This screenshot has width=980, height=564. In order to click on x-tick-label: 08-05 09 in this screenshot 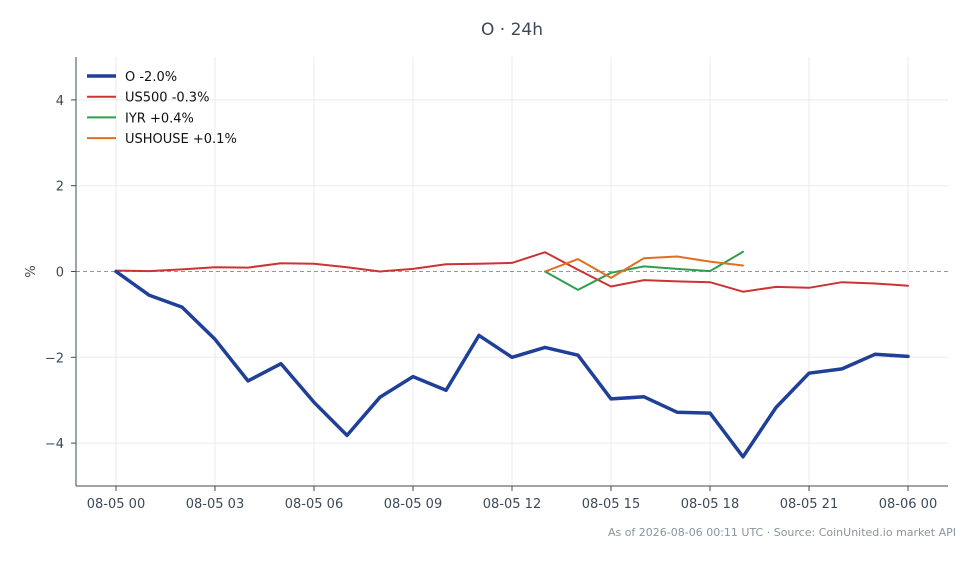, I will do `click(413, 504)`.